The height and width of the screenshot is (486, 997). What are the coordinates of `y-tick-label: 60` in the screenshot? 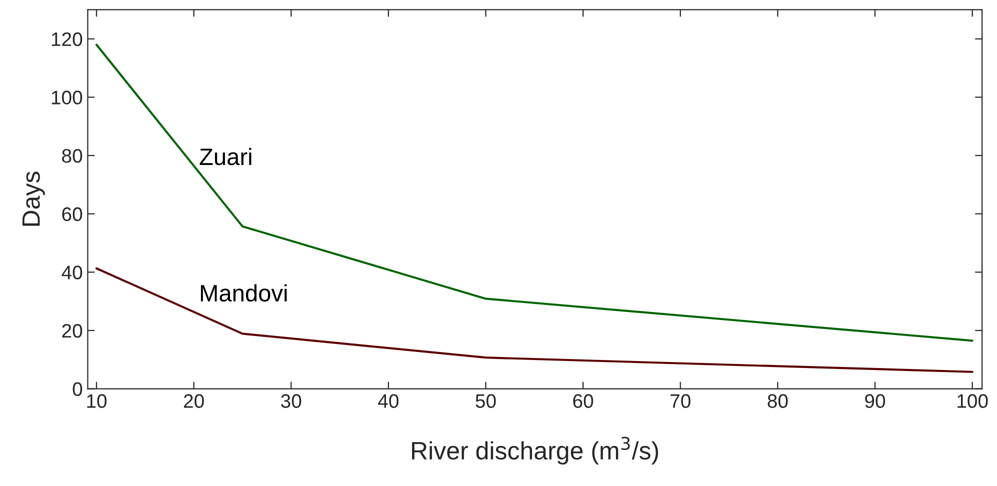 It's located at (72, 214).